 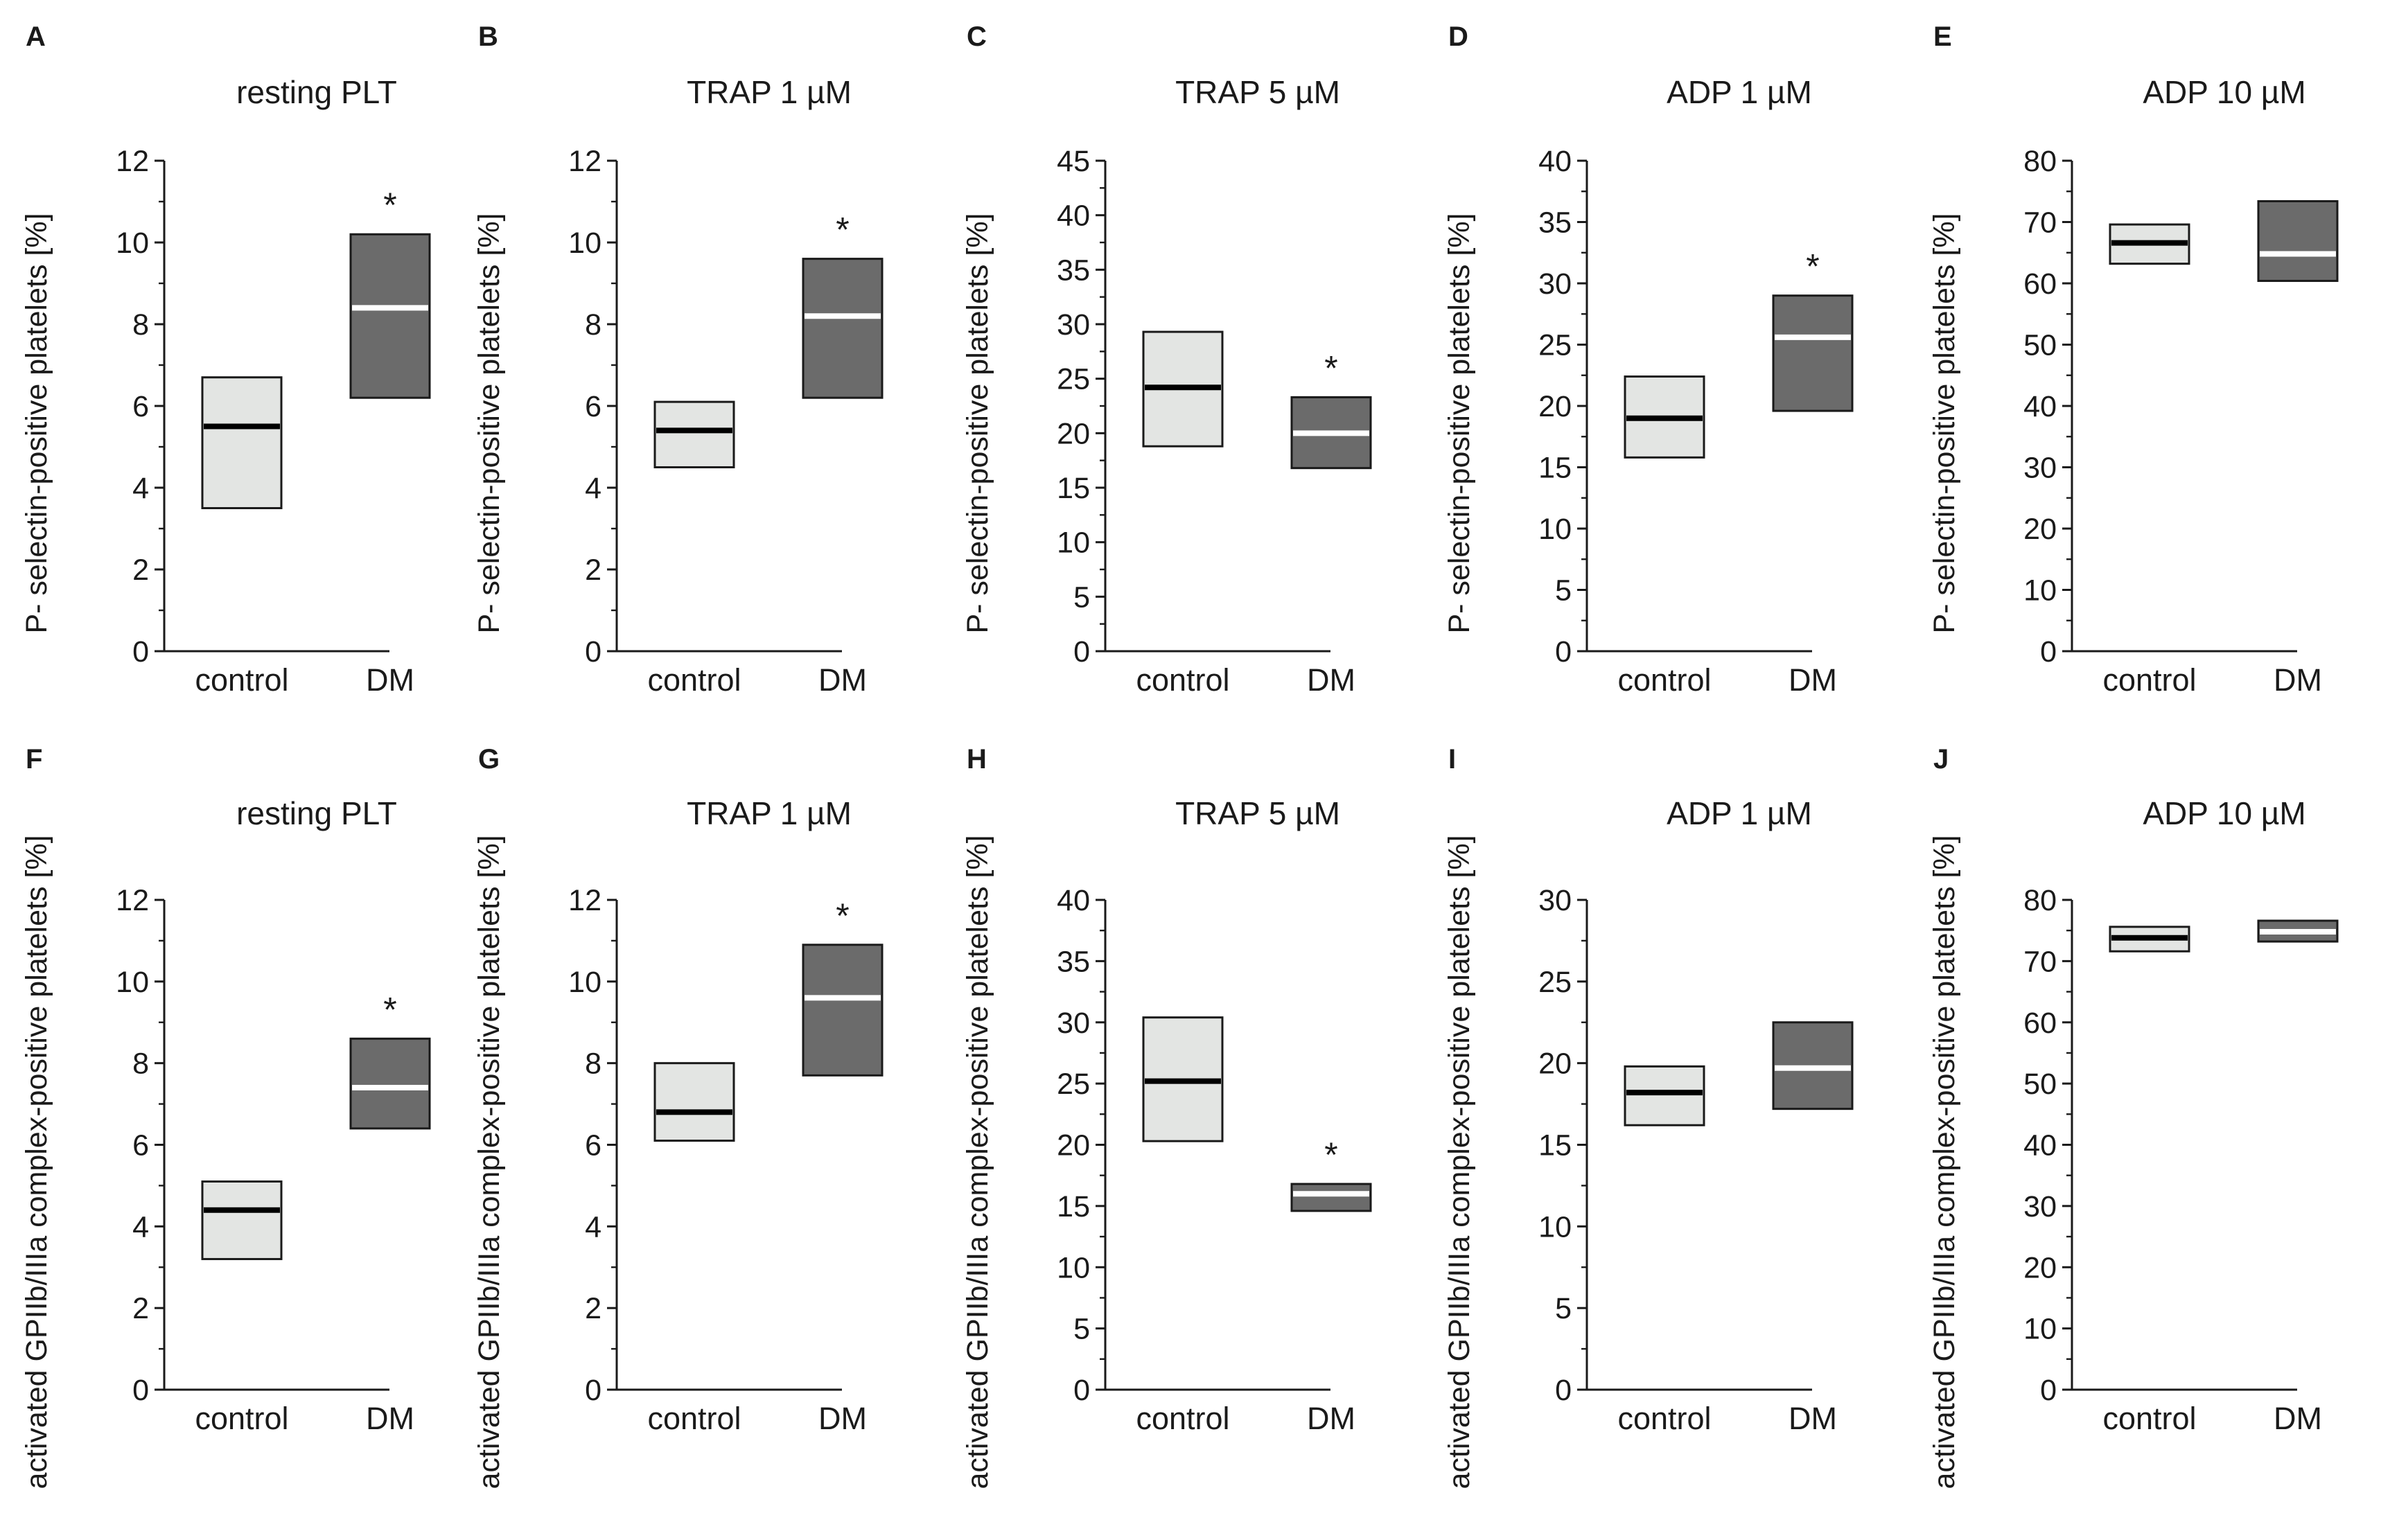 What do you see at coordinates (977, 36) in the screenshot?
I see `panel-letter: C` at bounding box center [977, 36].